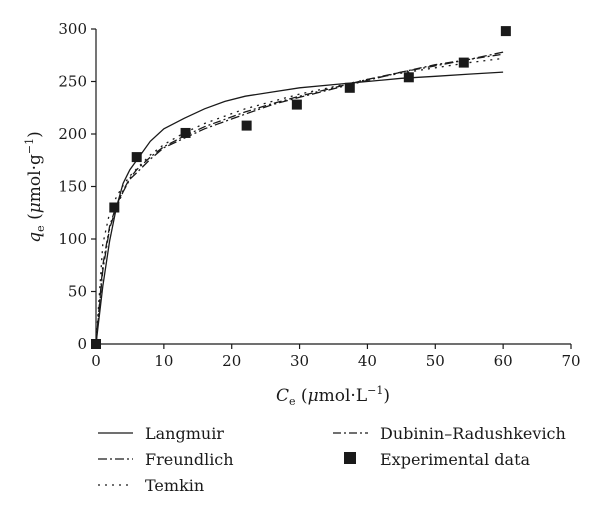 The width and height of the screenshot is (600, 512). What do you see at coordinates (333, 396) in the screenshot?
I see `x-axis-title: Ce (μmol·L−1)` at bounding box center [333, 396].